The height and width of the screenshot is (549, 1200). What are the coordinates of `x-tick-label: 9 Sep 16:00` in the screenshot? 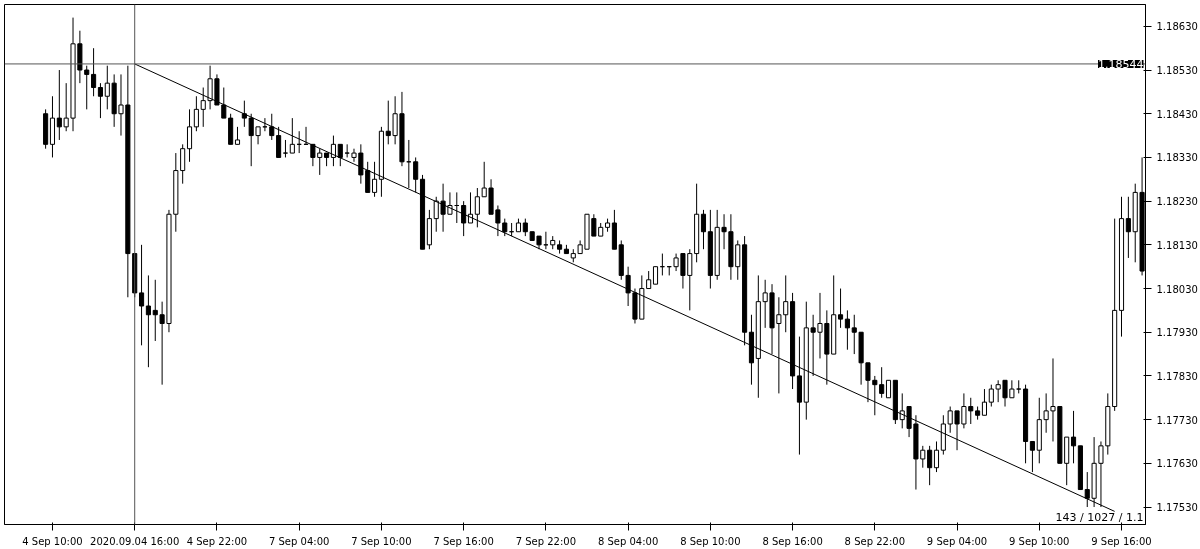 It's located at (1121, 541).